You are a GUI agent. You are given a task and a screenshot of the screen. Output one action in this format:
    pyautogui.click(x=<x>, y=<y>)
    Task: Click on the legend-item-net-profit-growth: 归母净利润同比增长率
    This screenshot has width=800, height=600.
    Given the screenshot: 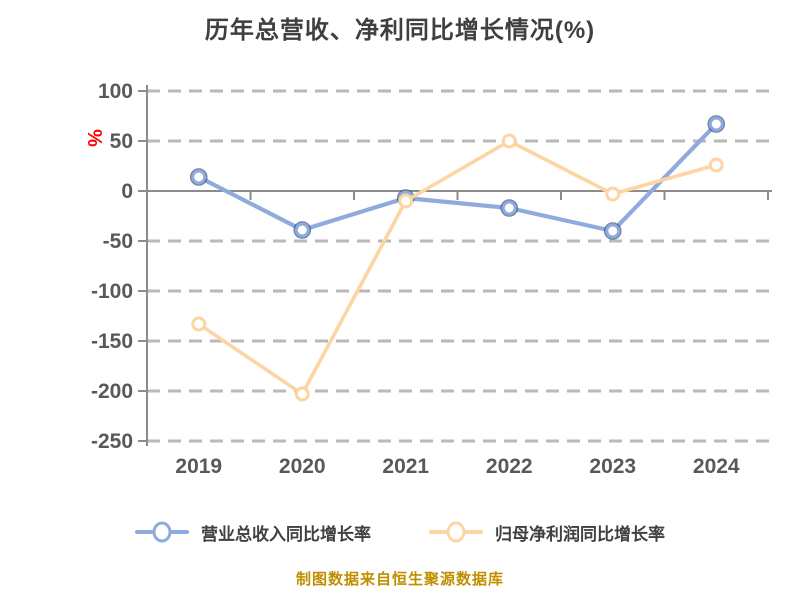 What is the action you would take?
    pyautogui.click(x=547, y=532)
    